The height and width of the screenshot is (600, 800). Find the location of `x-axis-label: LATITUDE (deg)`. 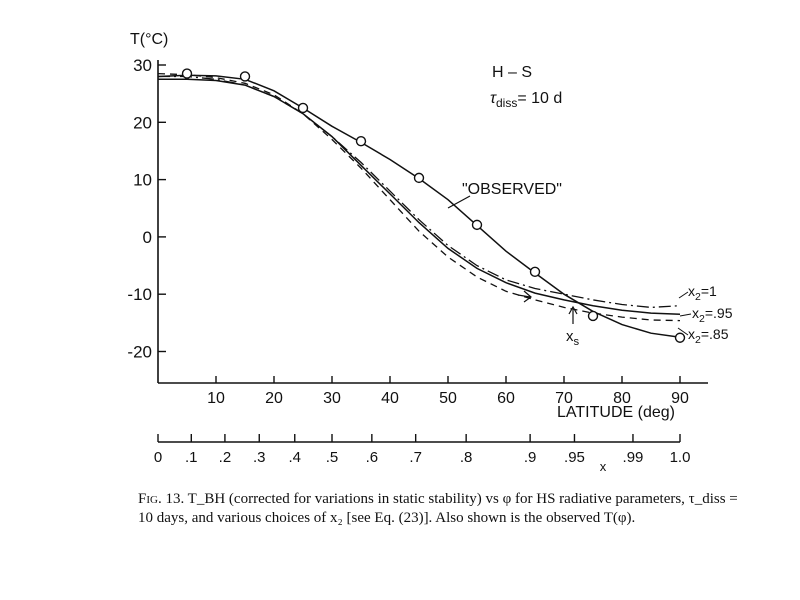

x-axis-label: LATITUDE (deg) is located at coordinates (616, 412).